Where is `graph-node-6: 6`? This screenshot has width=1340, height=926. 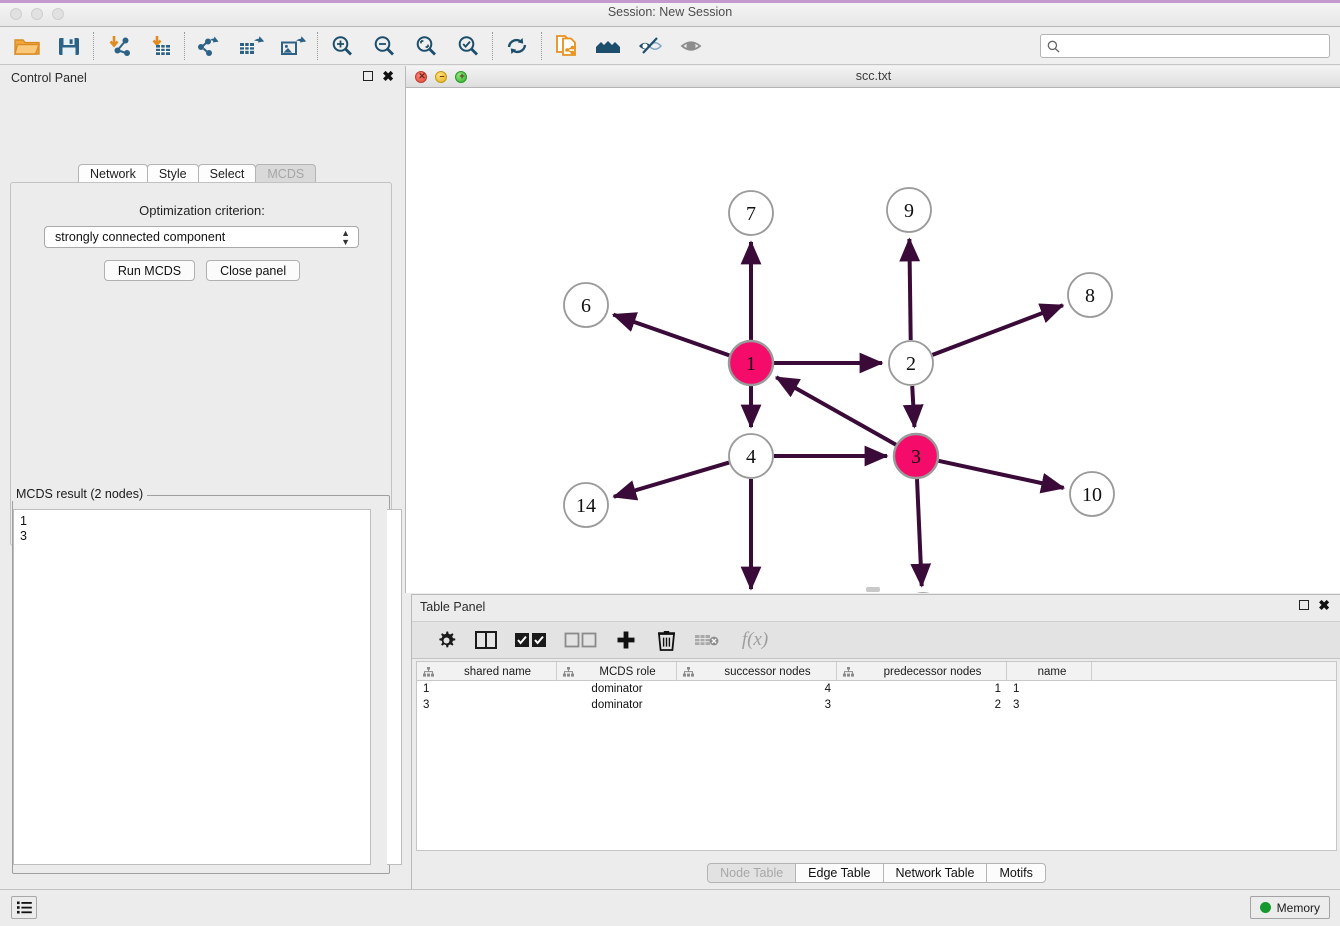
graph-node-6: 6 is located at coordinates (586, 305).